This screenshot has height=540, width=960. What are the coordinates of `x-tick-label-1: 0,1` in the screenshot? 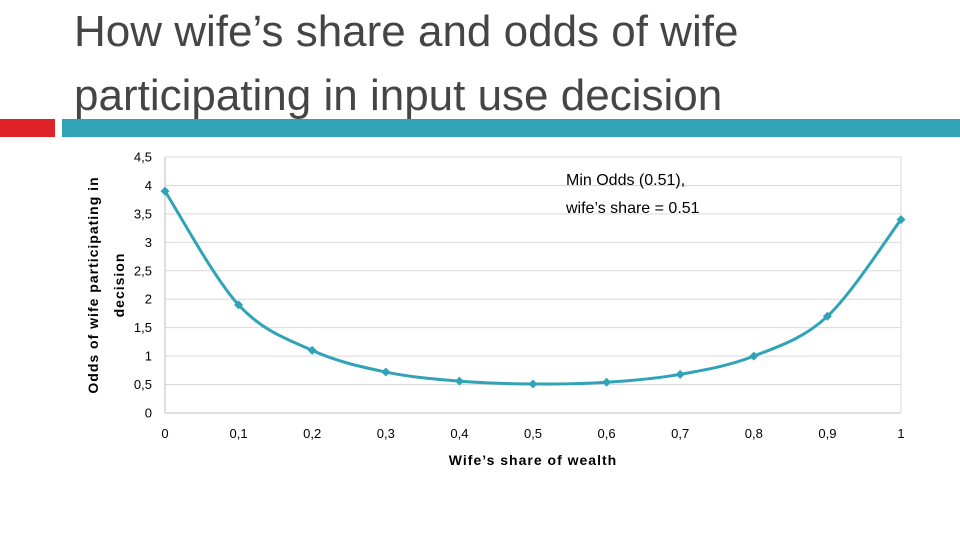 It's located at (239, 433).